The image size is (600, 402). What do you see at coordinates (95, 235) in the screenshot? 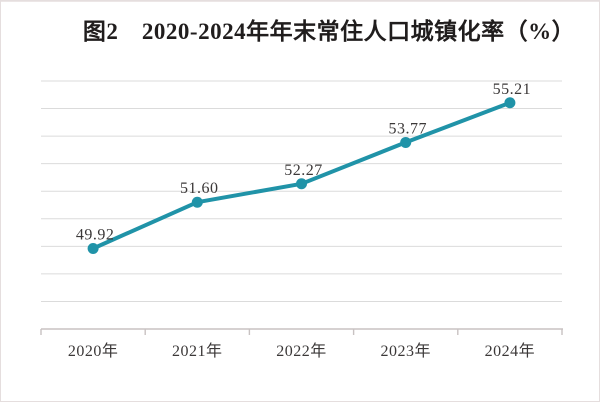
I see `data-point-label: 49.92` at bounding box center [95, 235].